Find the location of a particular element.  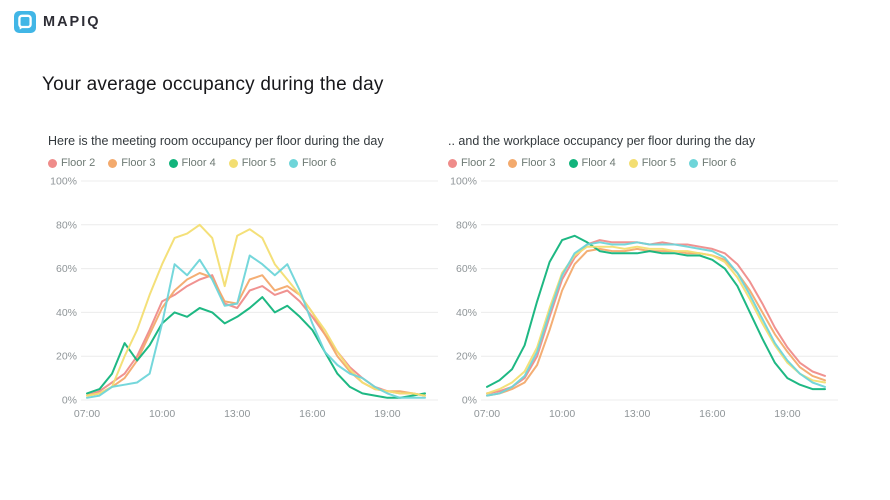

meeting-room-chart-legend: Floor 2 Floor 3 Floor 4 Floor 5 Floor 6 is located at coordinates (251, 163).